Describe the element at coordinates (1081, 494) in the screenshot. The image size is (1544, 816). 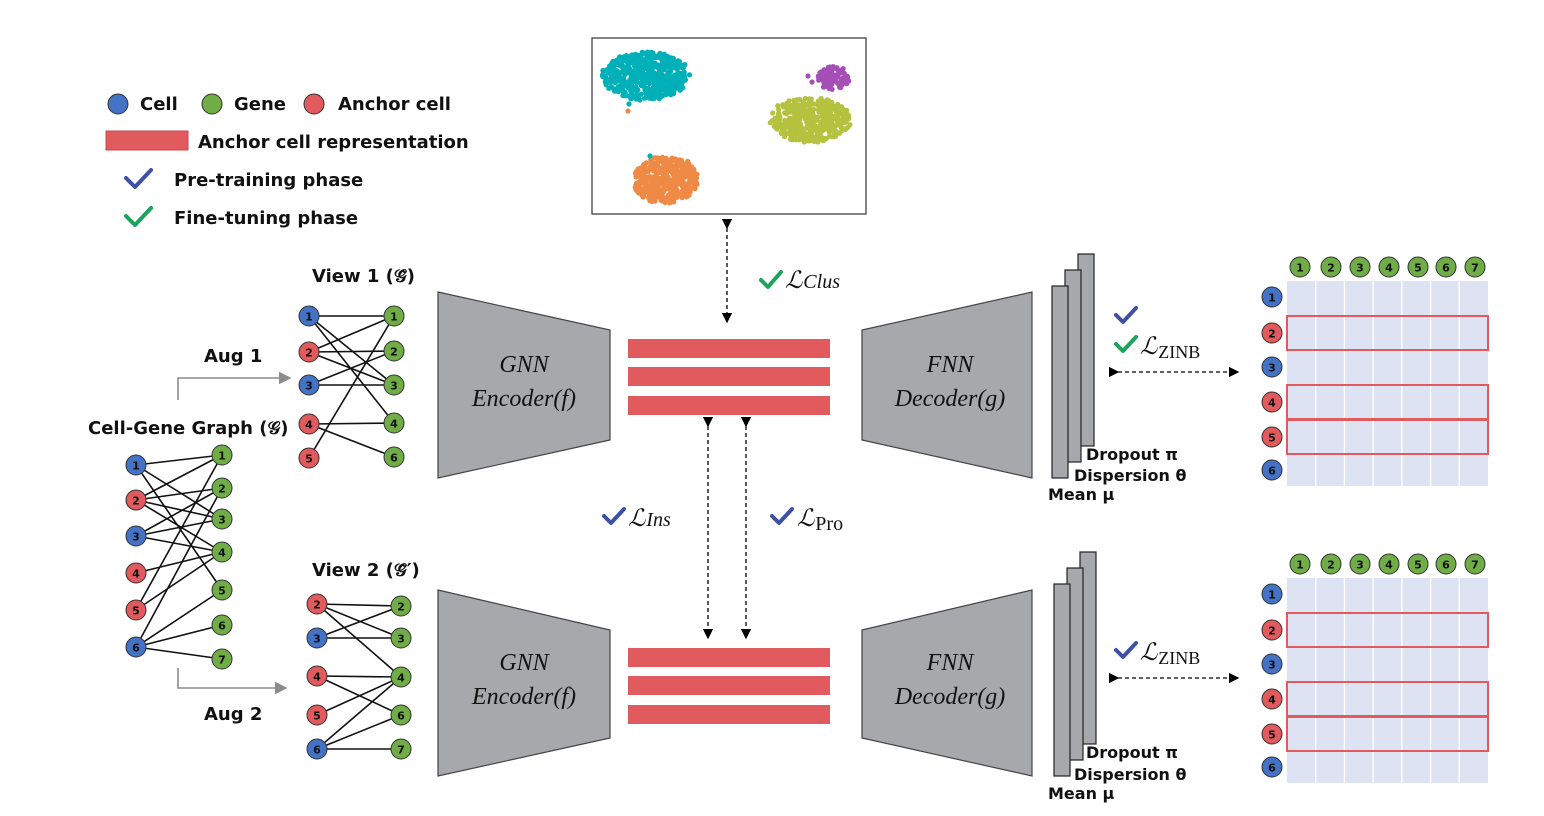
I see `out-top-mean: Mean μ` at that location.